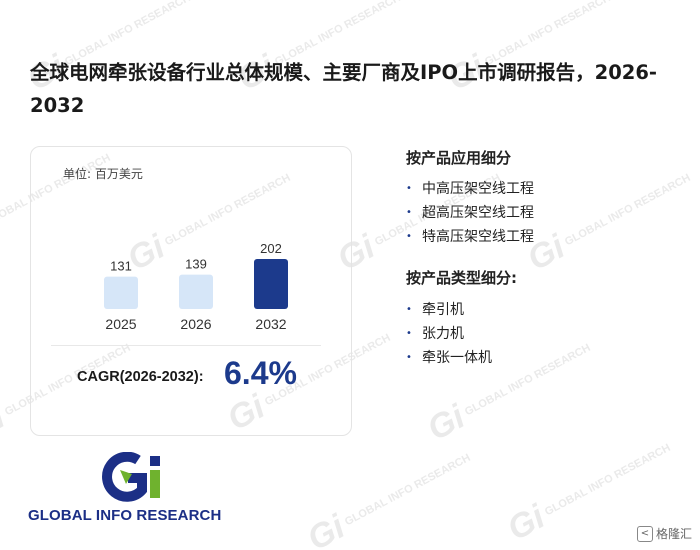  Describe the element at coordinates (343, 89) in the screenshot. I see `report-title: 全球电网牵张设备行业总体规模、主要厂商及IPO上市调研报告，2026-2032` at that location.